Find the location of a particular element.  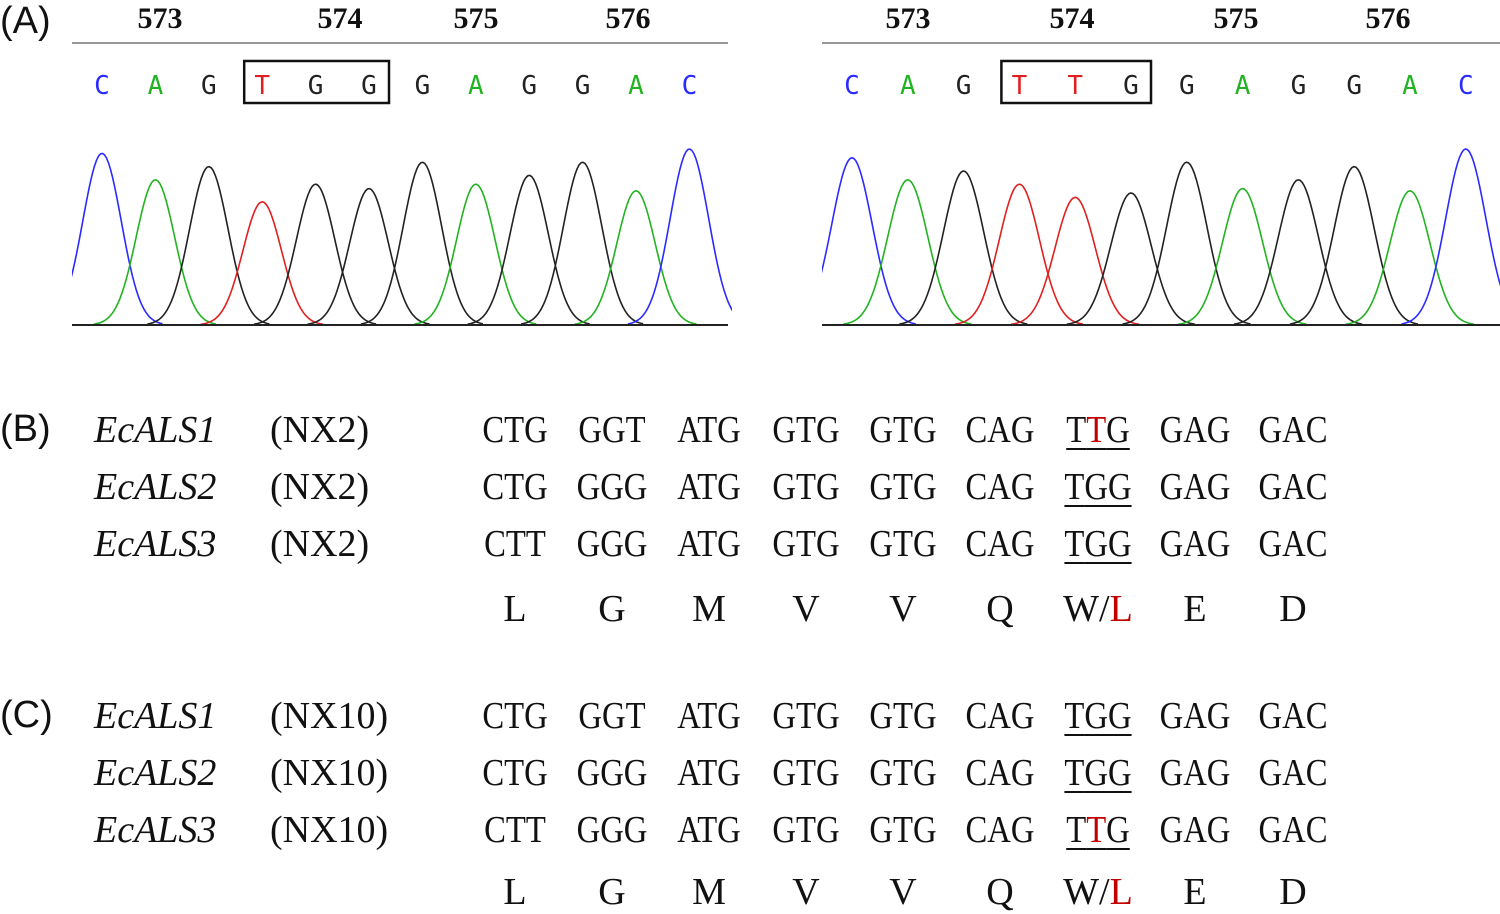

amino-acid: Q is located at coordinates (1000, 609).